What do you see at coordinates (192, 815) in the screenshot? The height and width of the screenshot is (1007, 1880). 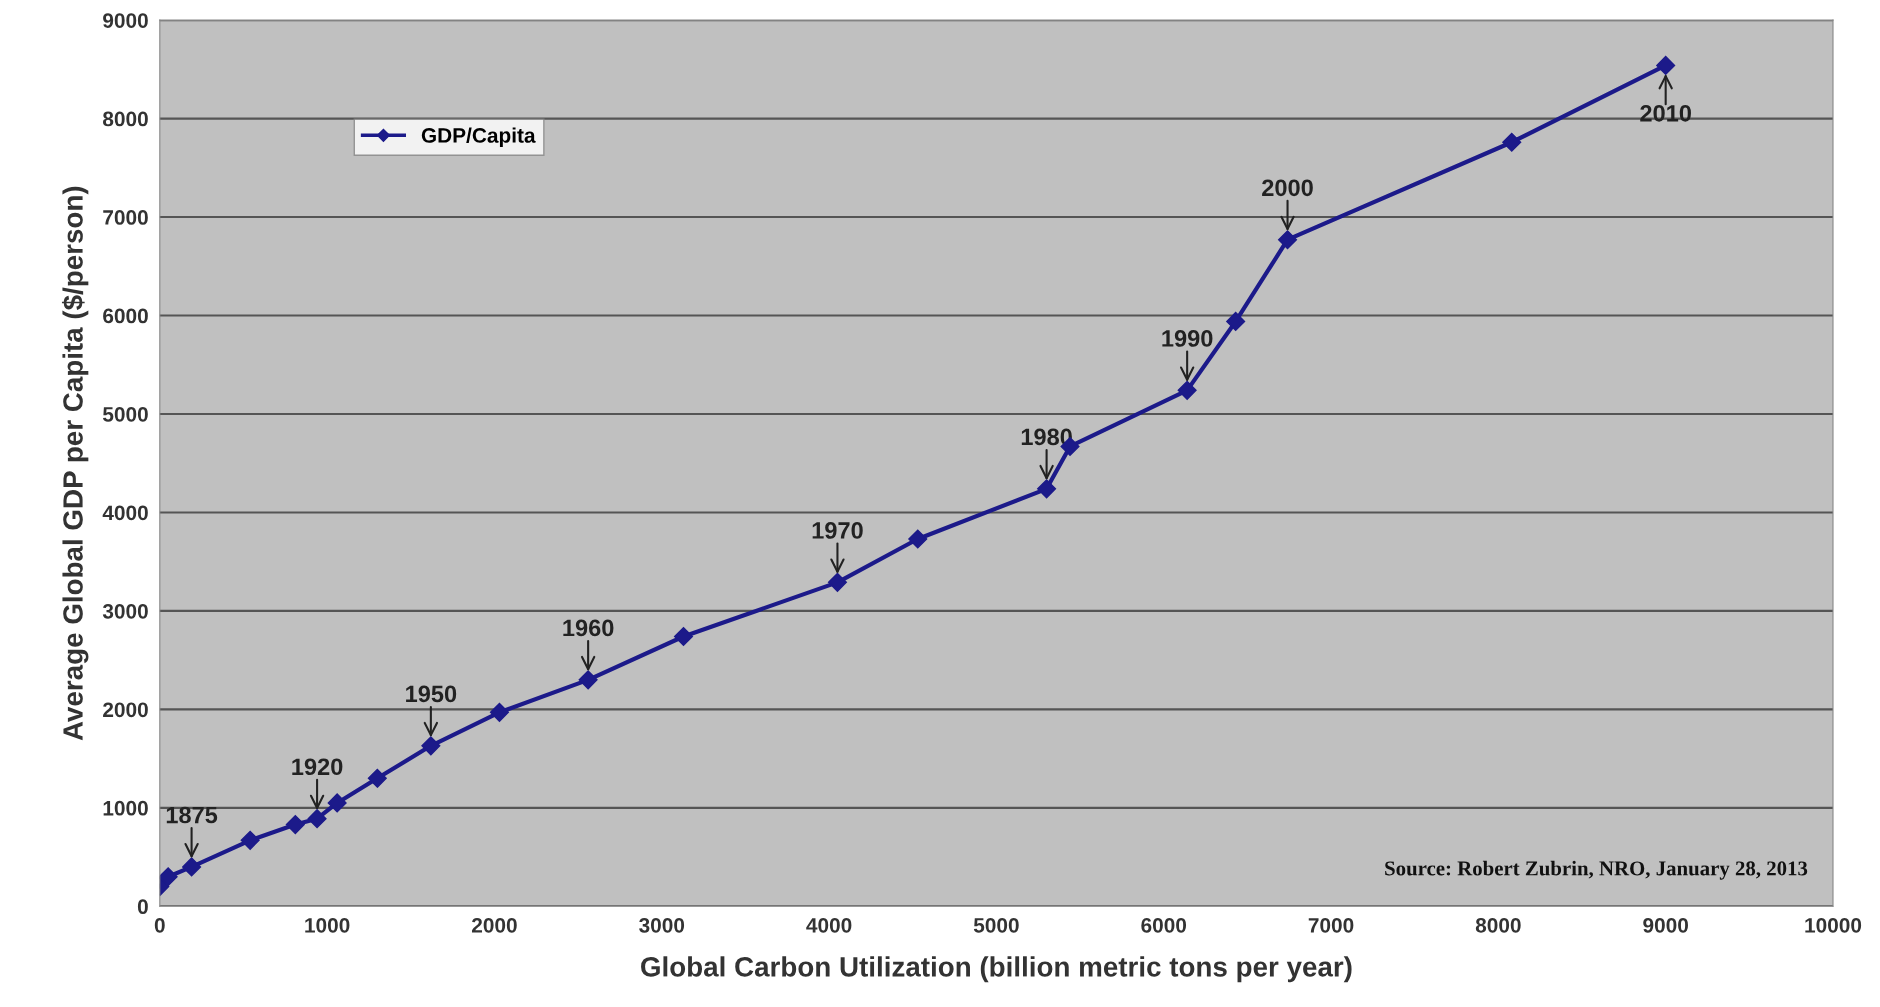 I see `annotation: 1875` at bounding box center [192, 815].